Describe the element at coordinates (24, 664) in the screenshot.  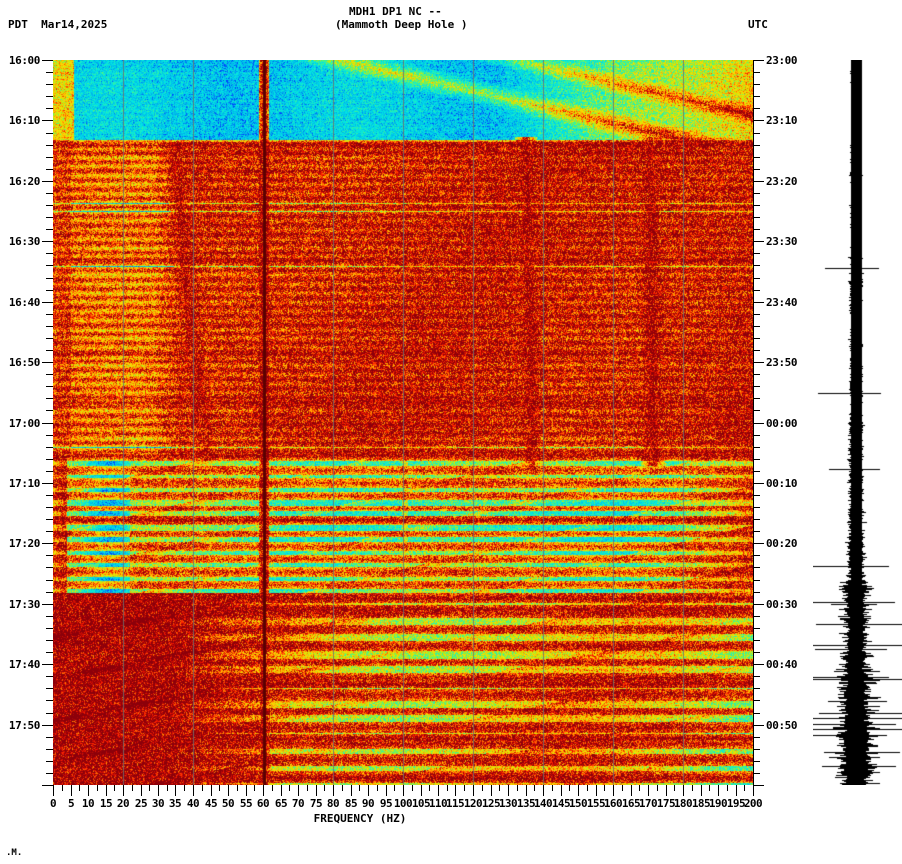
I see `axis-tick-label: 17:40` at that location.